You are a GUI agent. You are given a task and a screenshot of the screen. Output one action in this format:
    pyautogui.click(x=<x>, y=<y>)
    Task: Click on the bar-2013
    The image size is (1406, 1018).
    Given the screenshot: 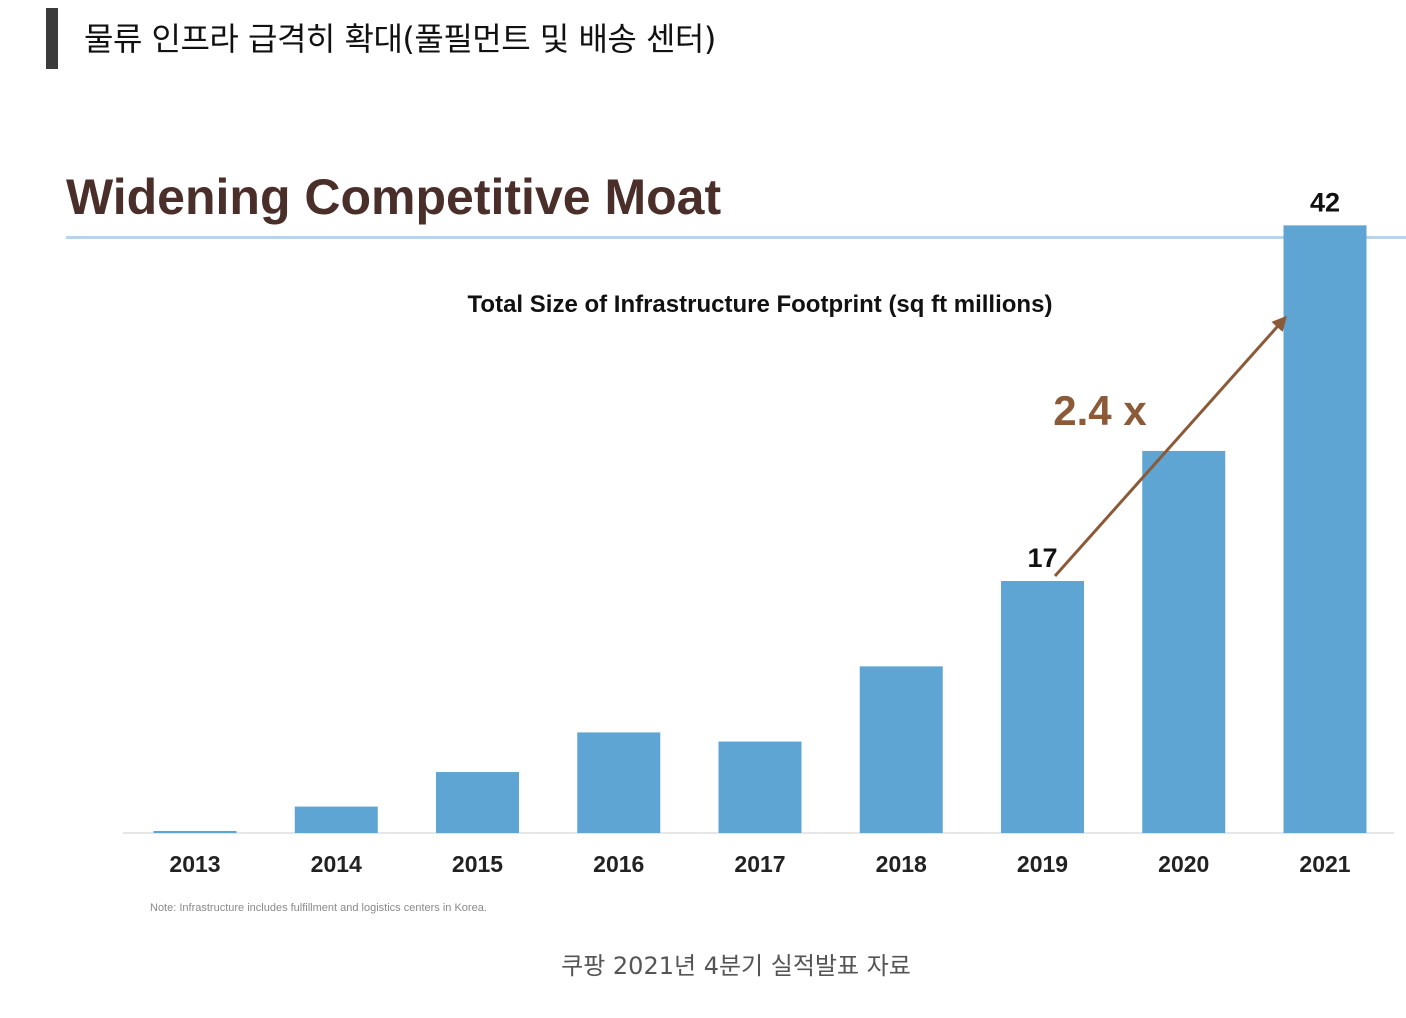 What is the action you would take?
    pyautogui.click(x=195, y=831)
    